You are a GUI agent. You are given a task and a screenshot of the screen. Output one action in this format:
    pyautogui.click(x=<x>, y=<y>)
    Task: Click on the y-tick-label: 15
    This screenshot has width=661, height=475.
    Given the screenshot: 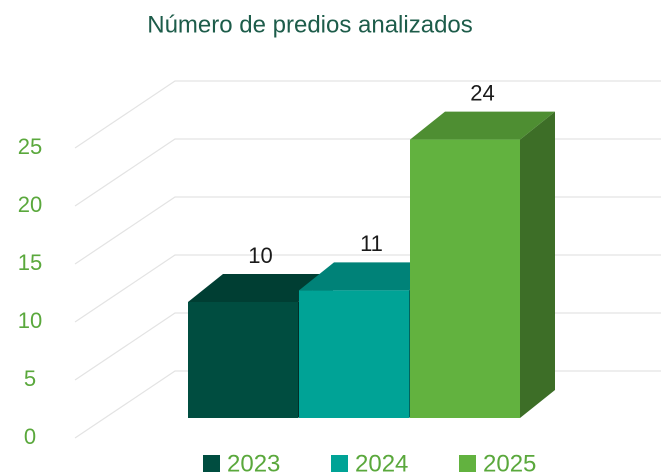 What is the action you would take?
    pyautogui.click(x=30, y=262)
    